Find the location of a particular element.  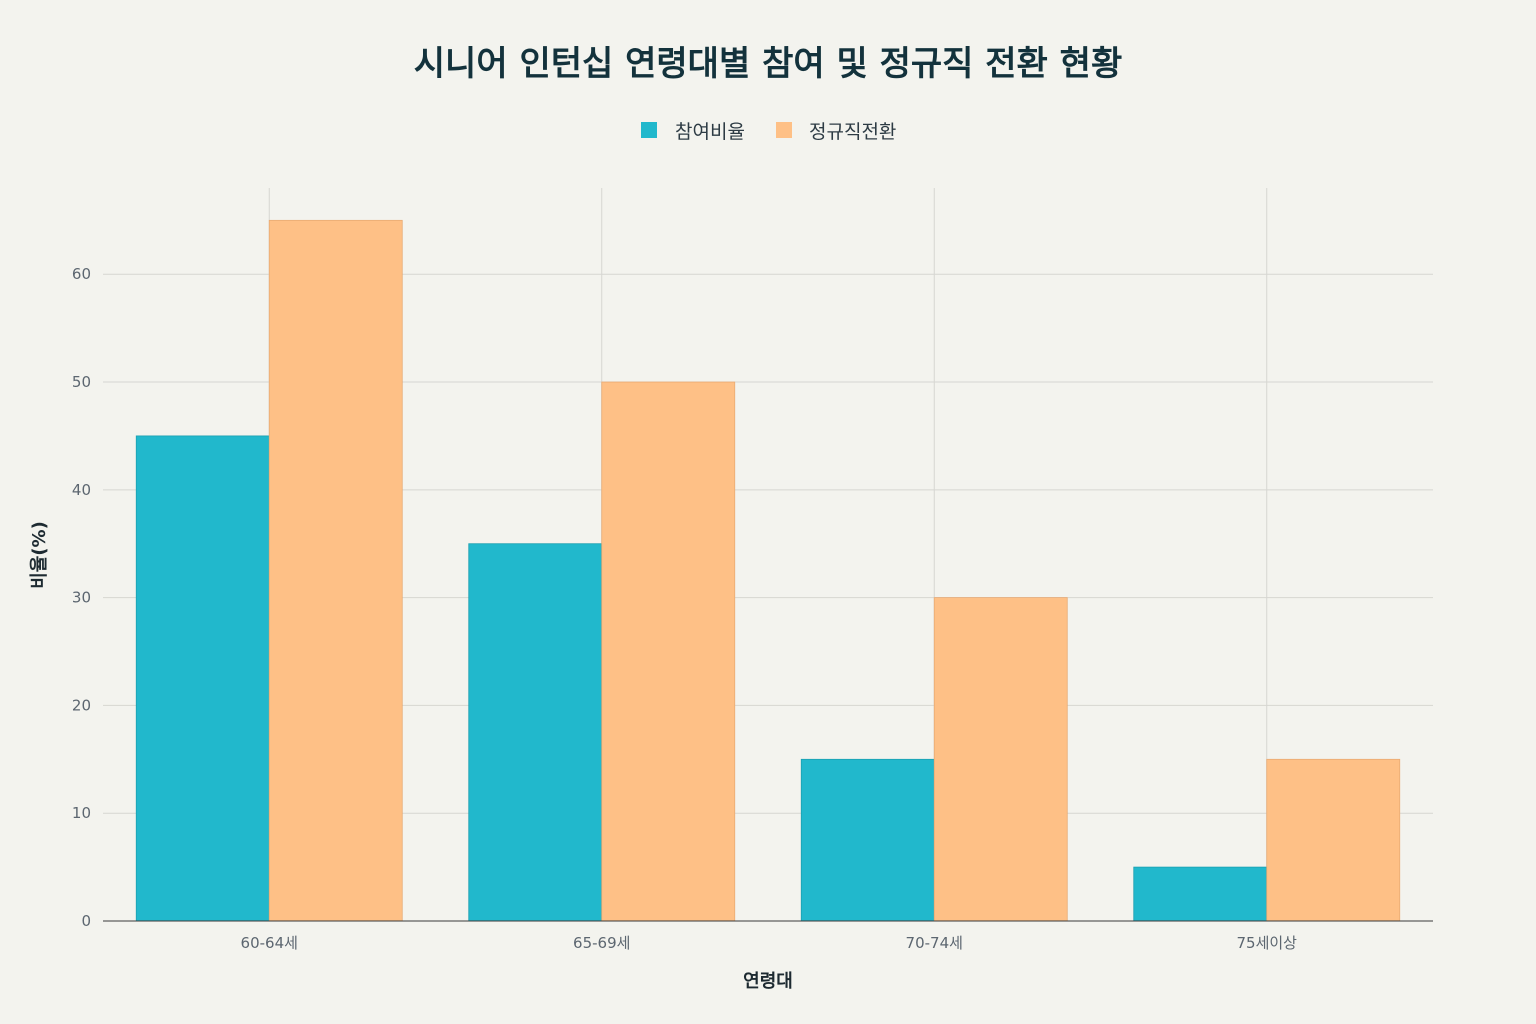

legend-label-participation: 참여비율 is located at coordinates (710, 132).